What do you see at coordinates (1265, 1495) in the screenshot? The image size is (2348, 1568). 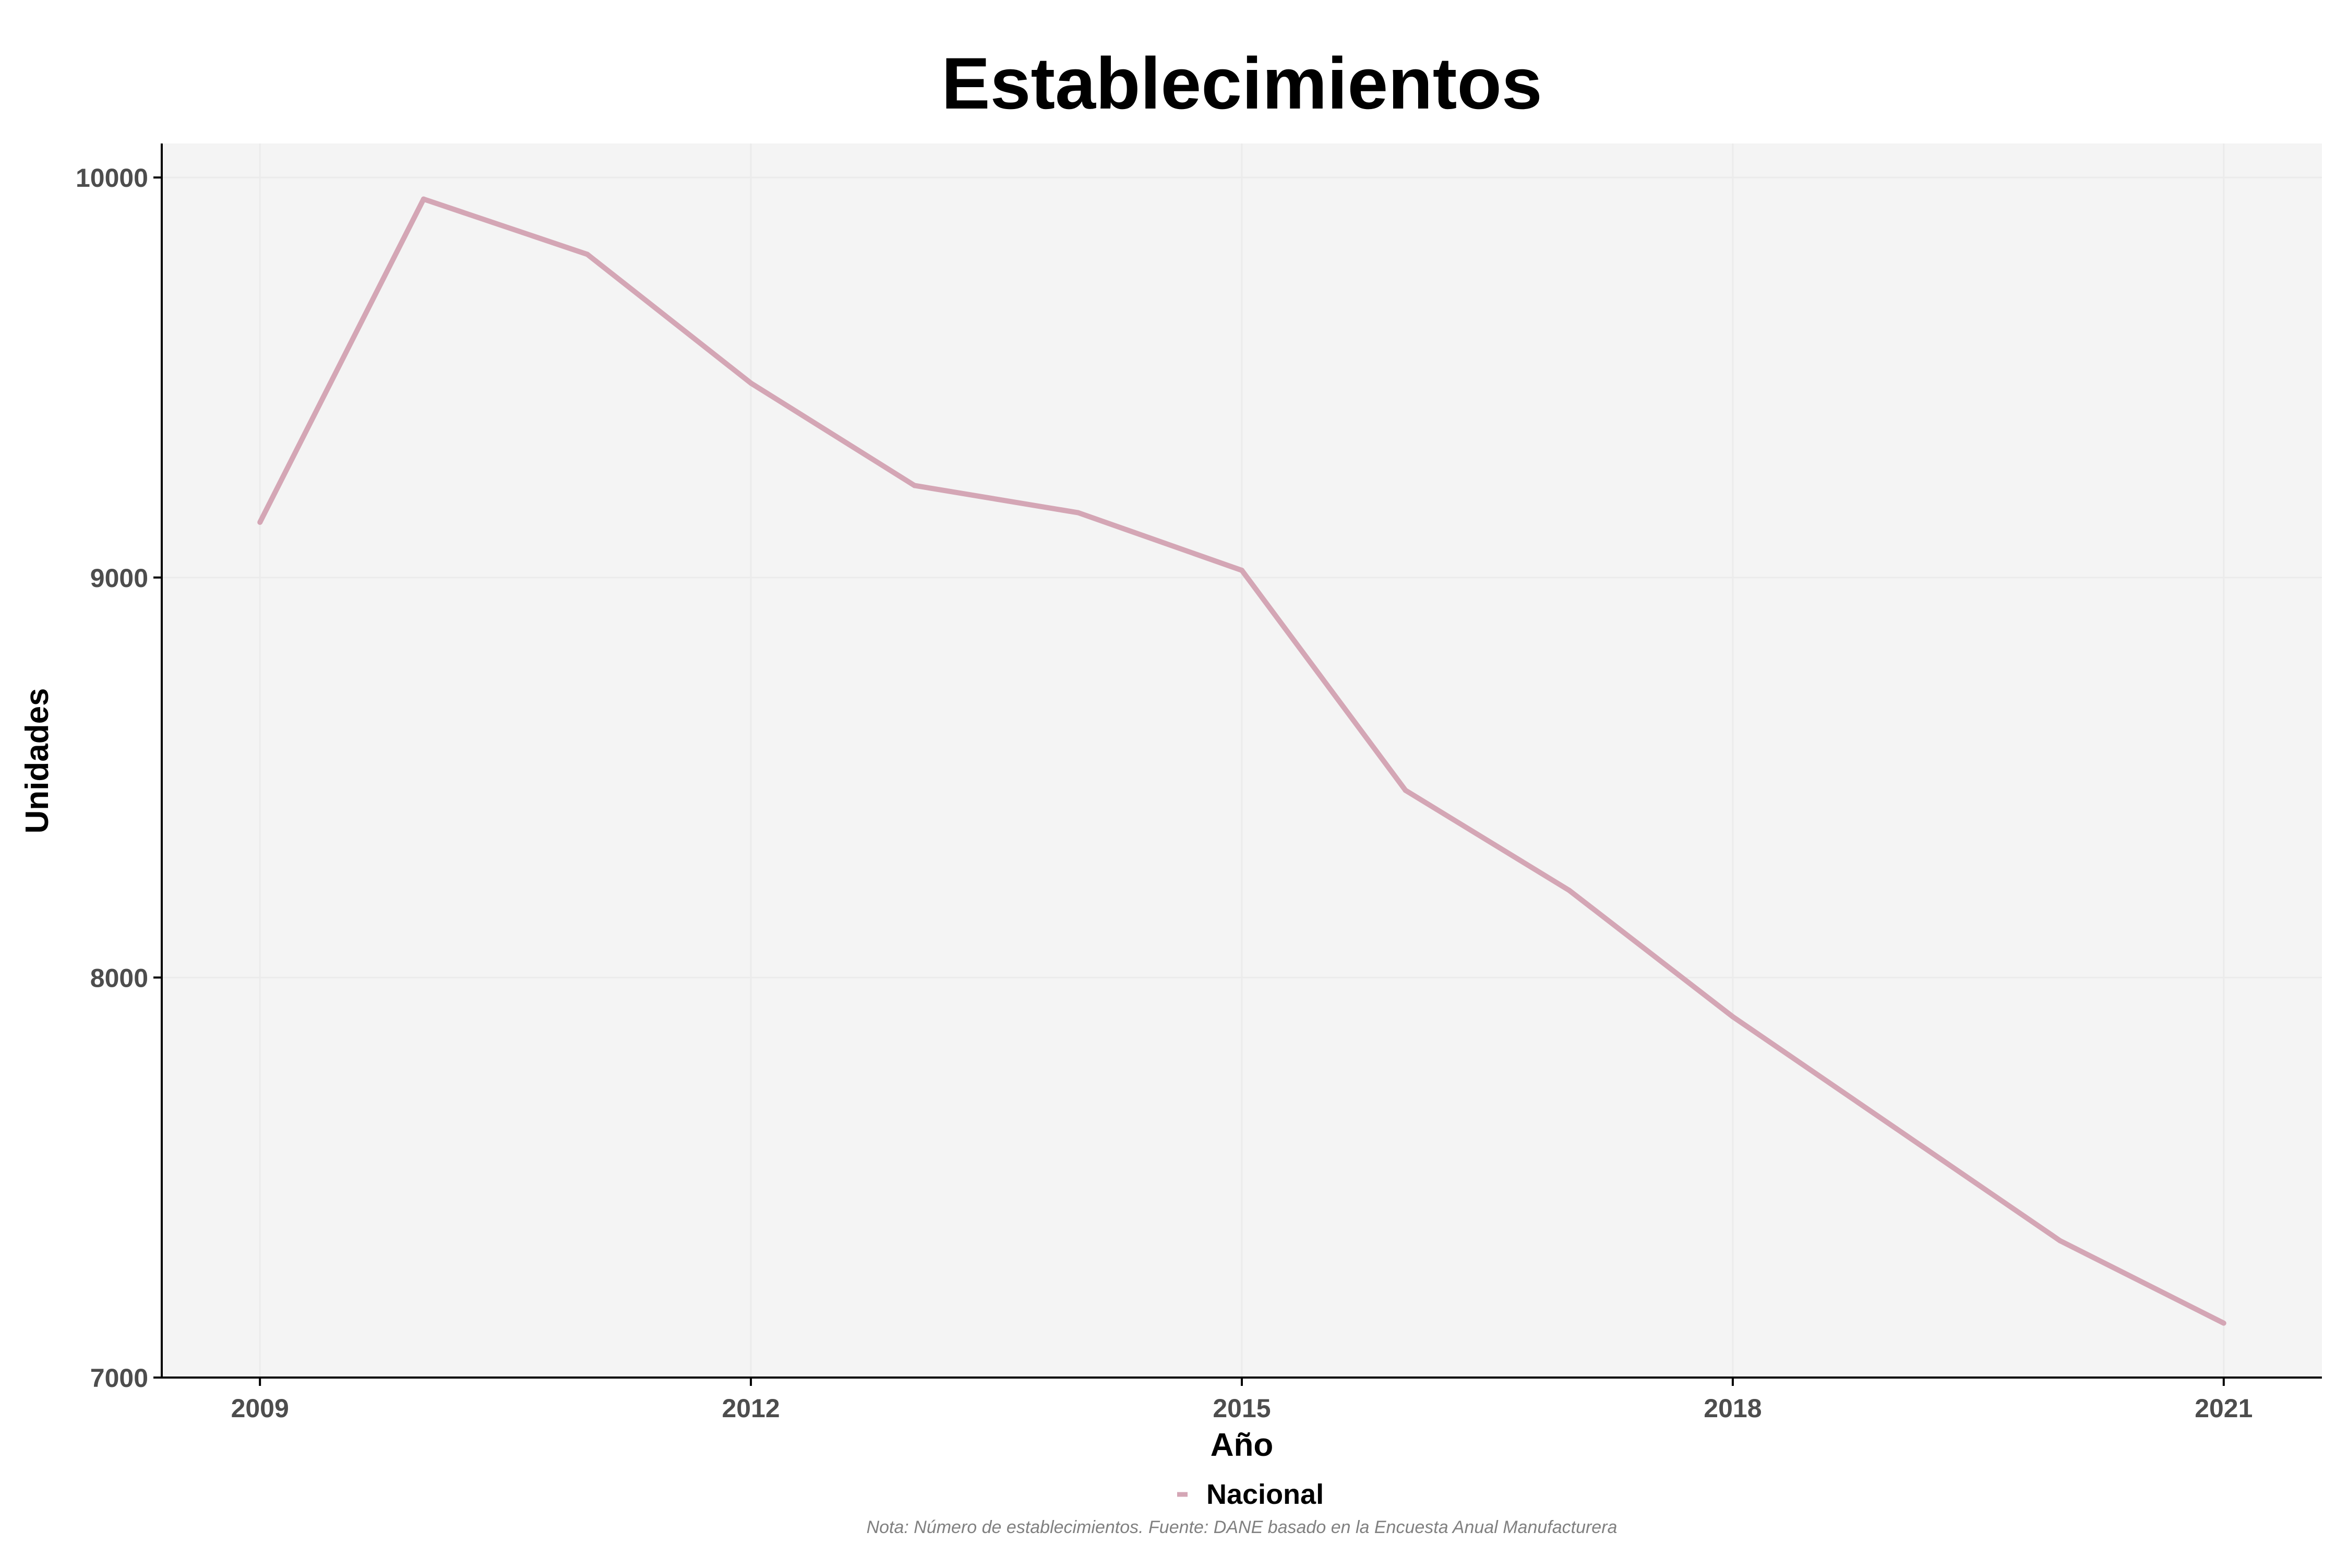 I see `legend-label-nacional: Nacional` at bounding box center [1265, 1495].